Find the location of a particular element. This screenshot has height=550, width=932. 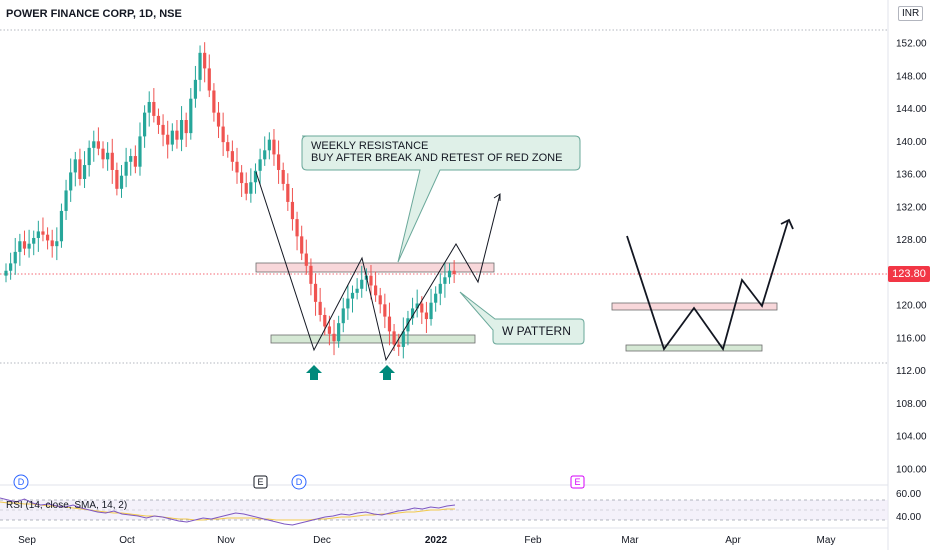

resistance-callout-line2: BUY AFTER BREAK AND RETEST OF RED ZONE is located at coordinates (436, 158).